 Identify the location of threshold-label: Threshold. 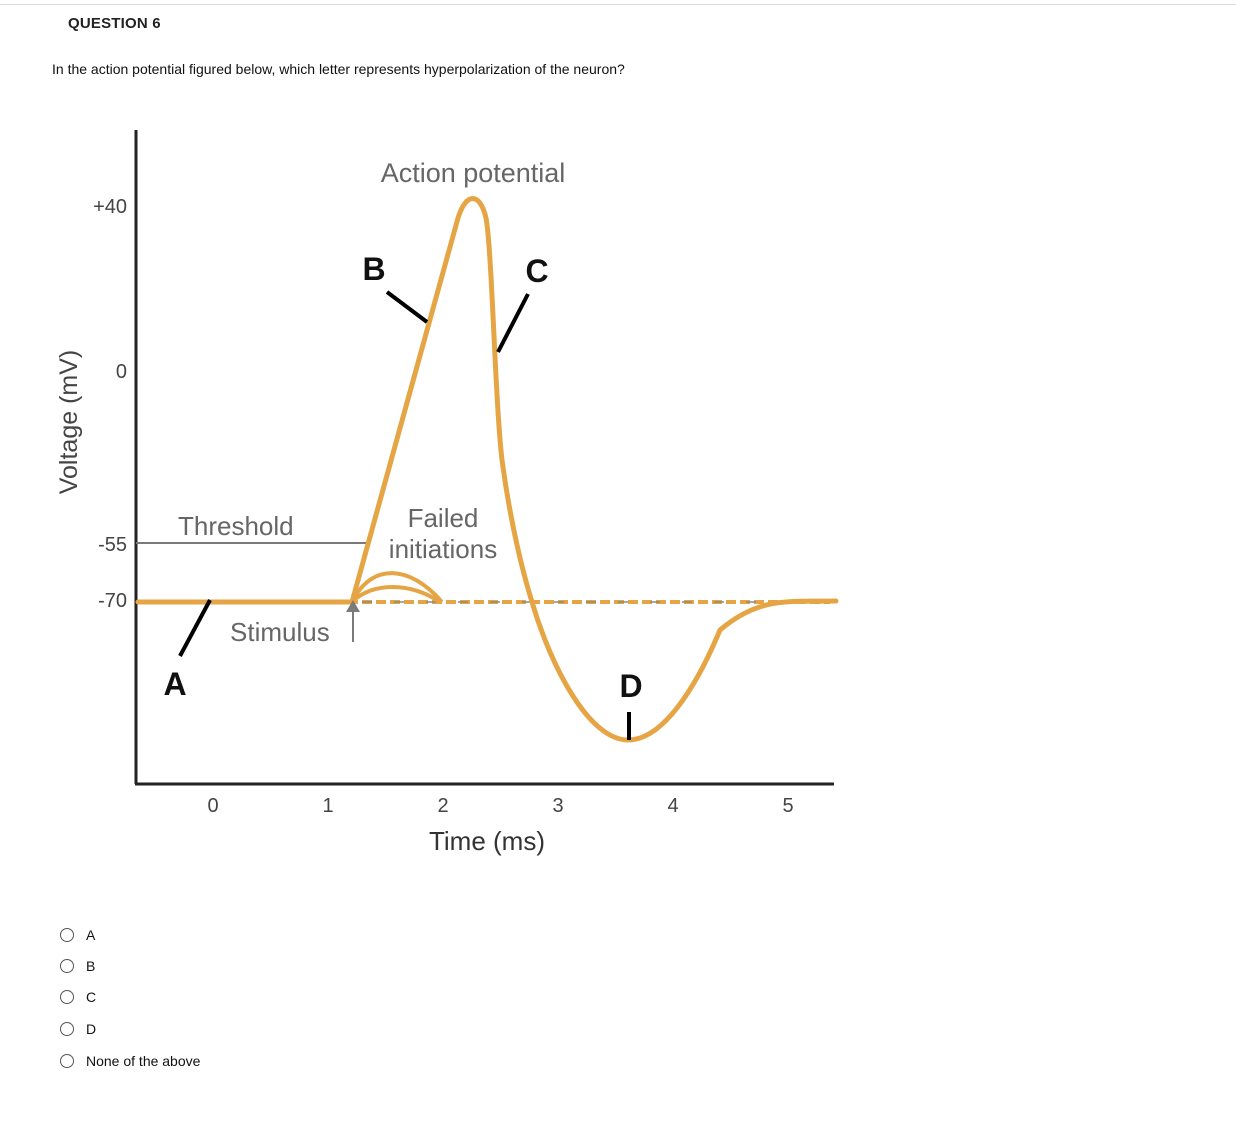
(236, 526).